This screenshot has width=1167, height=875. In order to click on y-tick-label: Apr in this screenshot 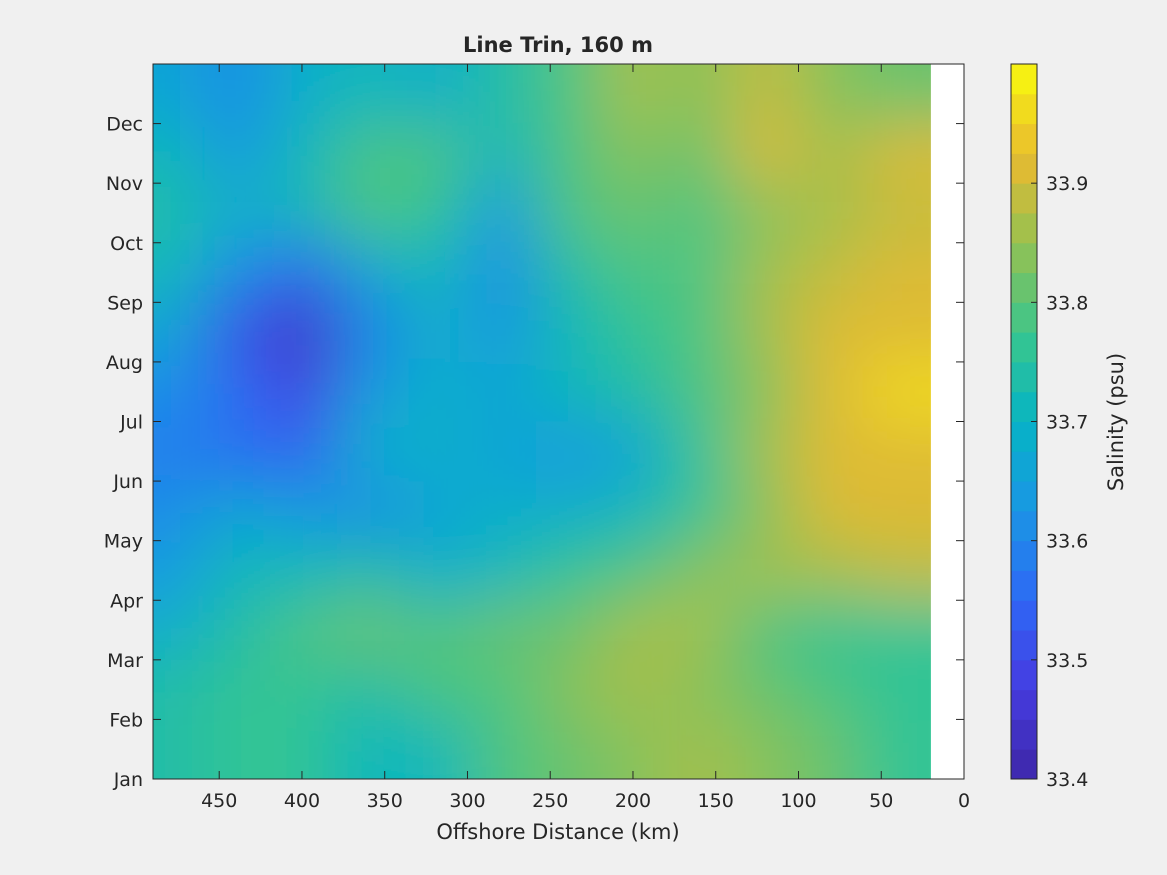, I will do `click(126, 601)`.